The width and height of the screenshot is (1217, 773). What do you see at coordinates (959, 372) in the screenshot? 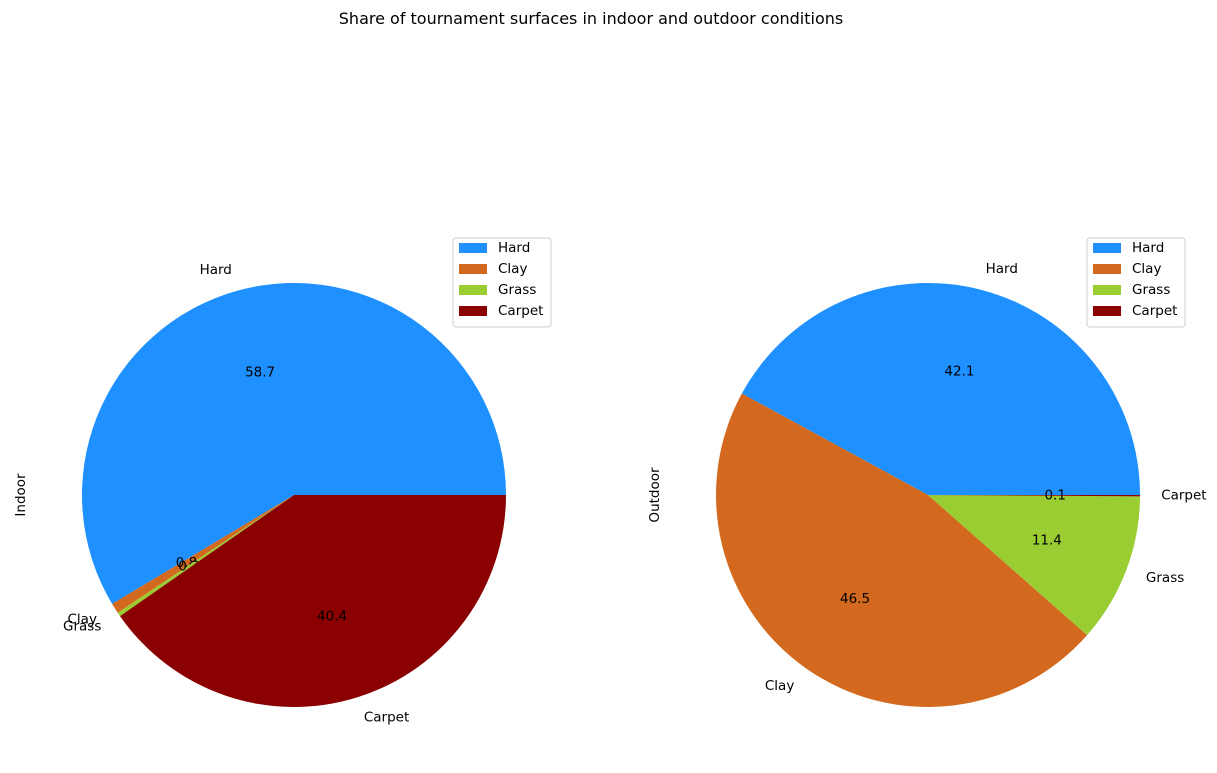
I see `slice-pct-outdoor-hard: 42.1` at bounding box center [959, 372].